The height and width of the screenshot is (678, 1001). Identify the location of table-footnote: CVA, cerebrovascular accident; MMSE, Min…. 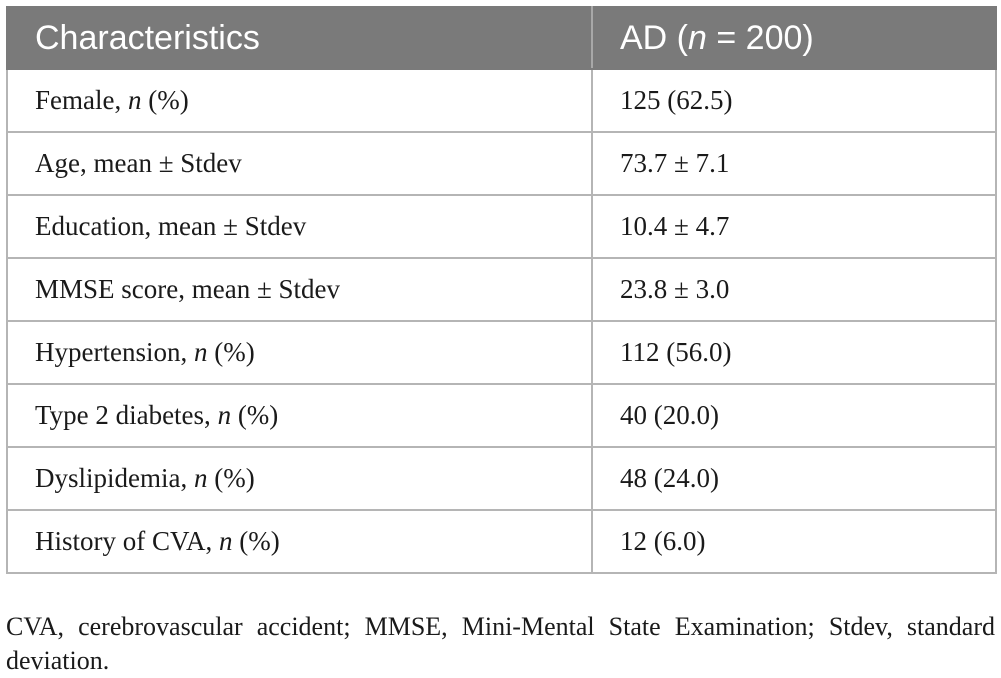
(500, 643).